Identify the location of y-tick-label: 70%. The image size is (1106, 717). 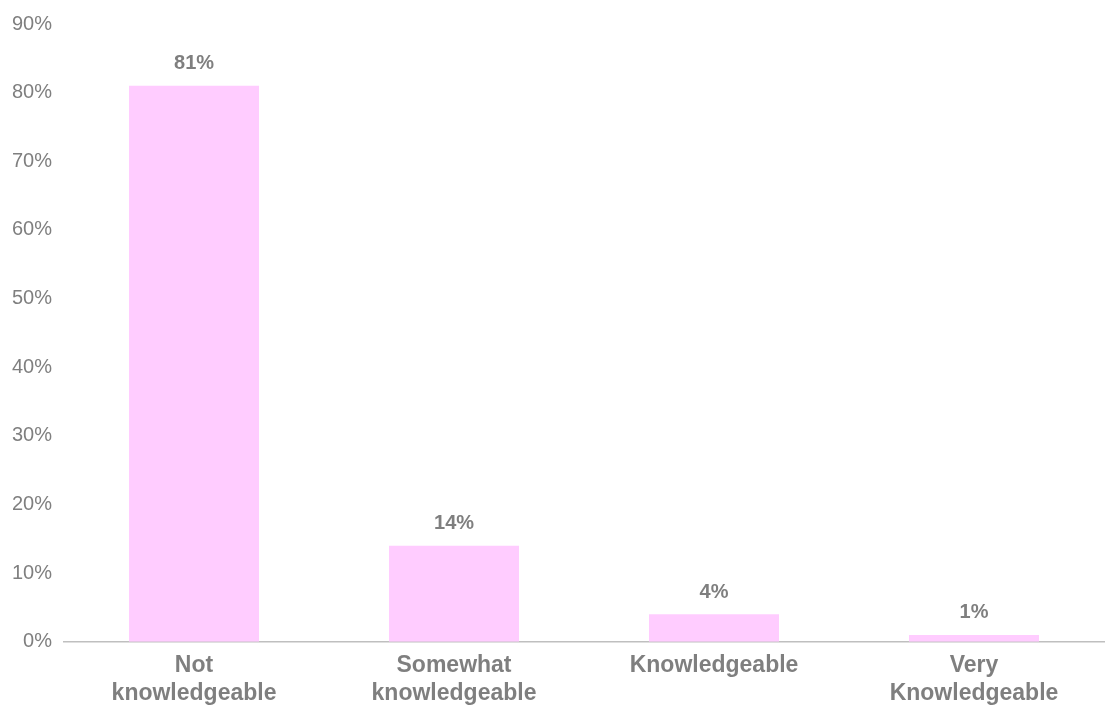
(32, 159).